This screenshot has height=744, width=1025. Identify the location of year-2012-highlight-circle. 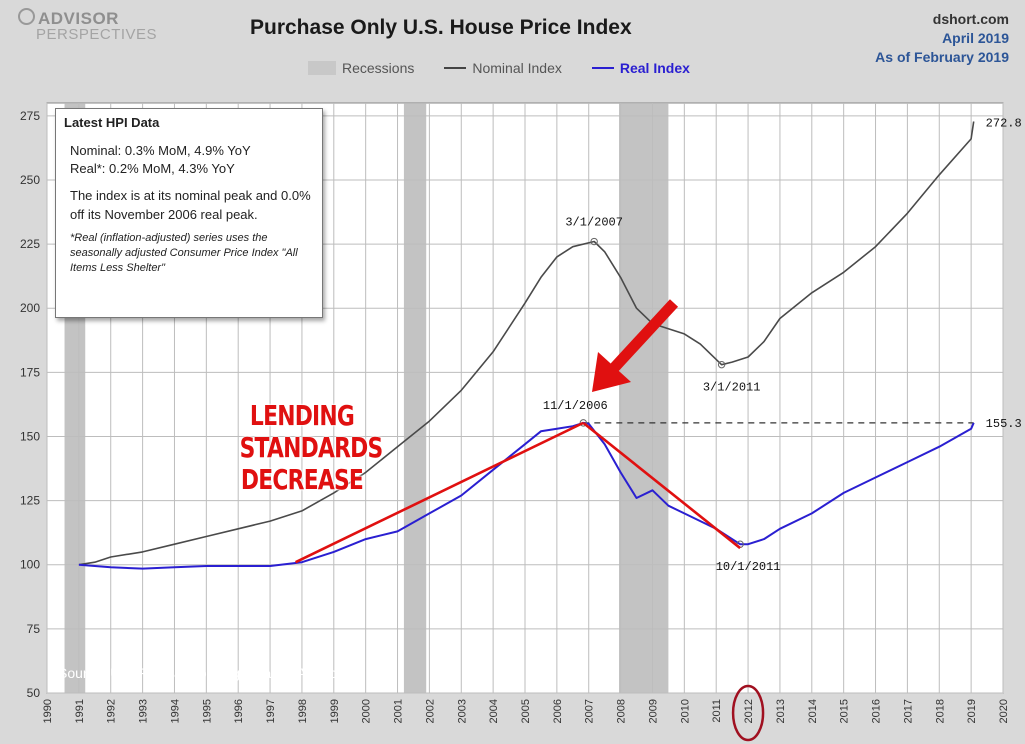
(748, 713).